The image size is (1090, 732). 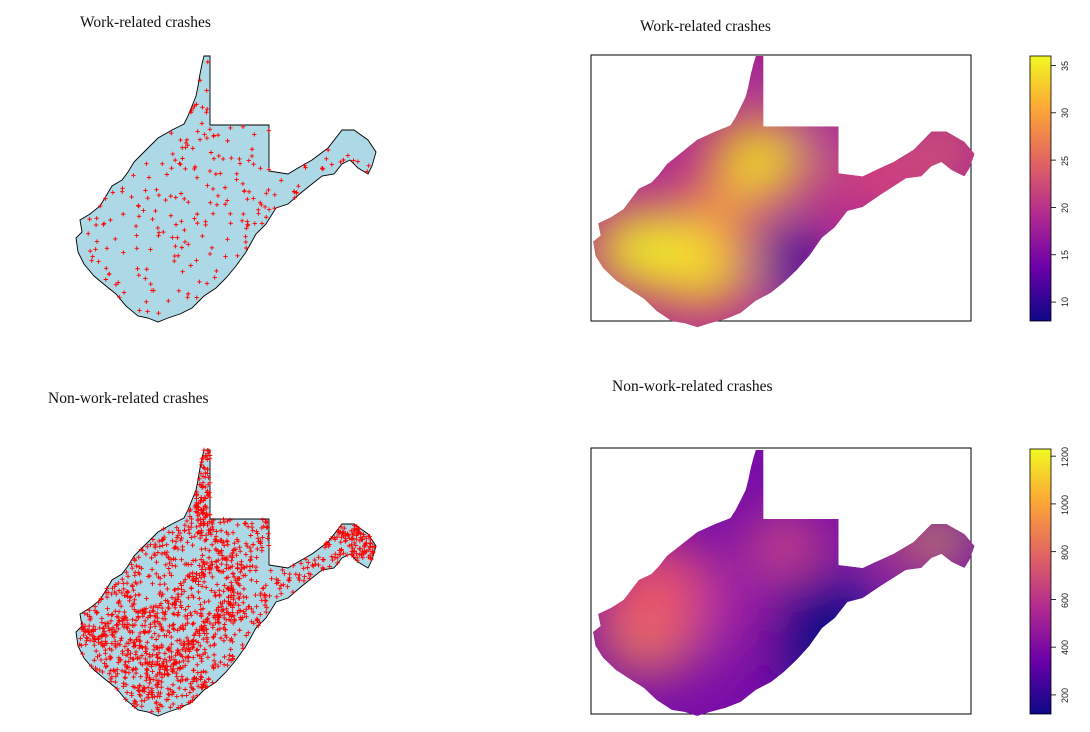 I want to click on state-outline, so click(x=226, y=189).